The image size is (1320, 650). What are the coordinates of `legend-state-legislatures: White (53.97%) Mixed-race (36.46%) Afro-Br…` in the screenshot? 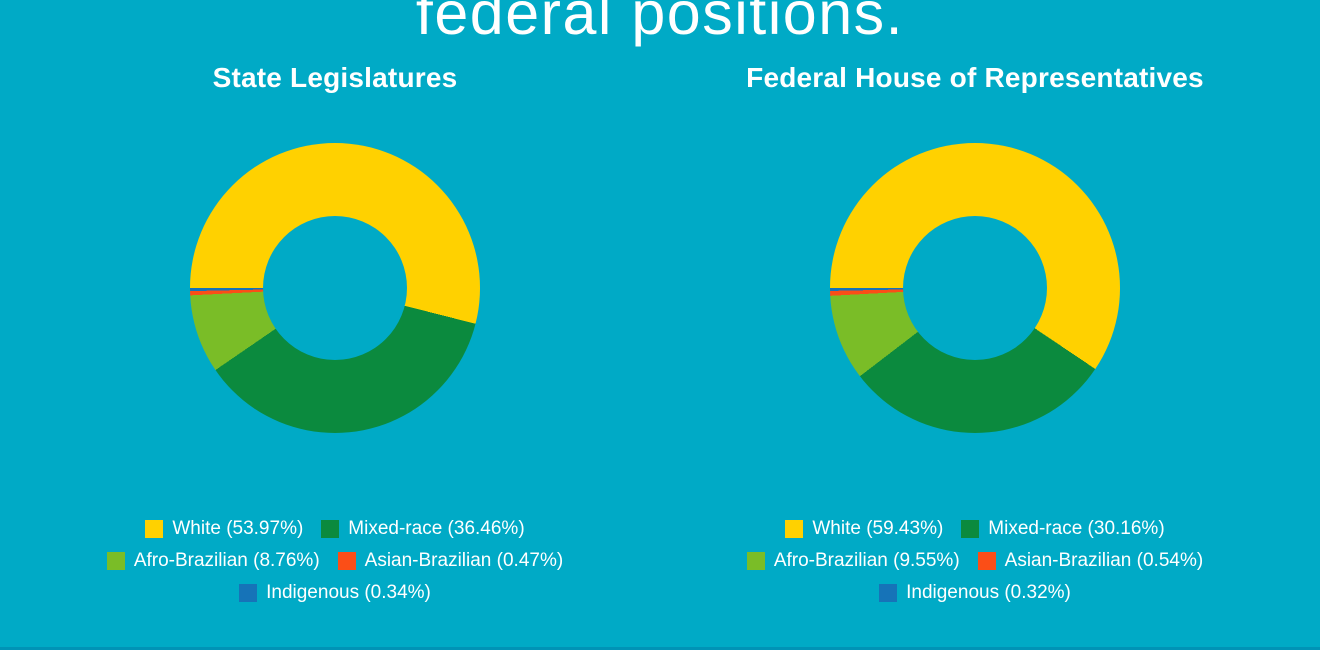 It's located at (335, 560).